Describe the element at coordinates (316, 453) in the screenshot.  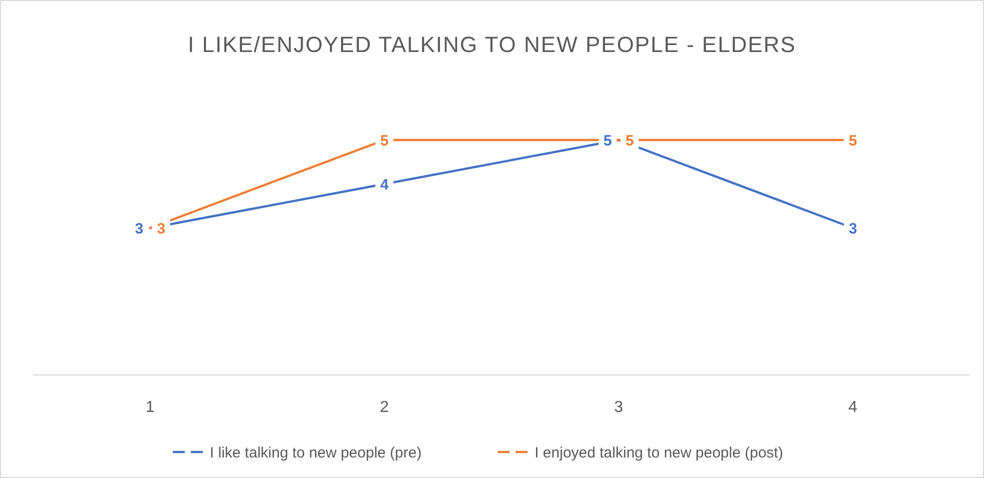
I see `legend-label: I like talking to new people (pre)` at that location.